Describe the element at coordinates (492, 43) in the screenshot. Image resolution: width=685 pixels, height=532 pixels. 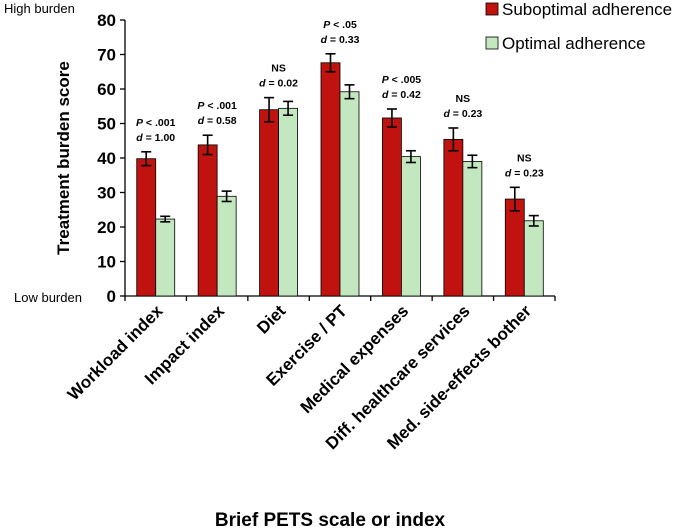
I see `legend-swatch-optimal` at that location.